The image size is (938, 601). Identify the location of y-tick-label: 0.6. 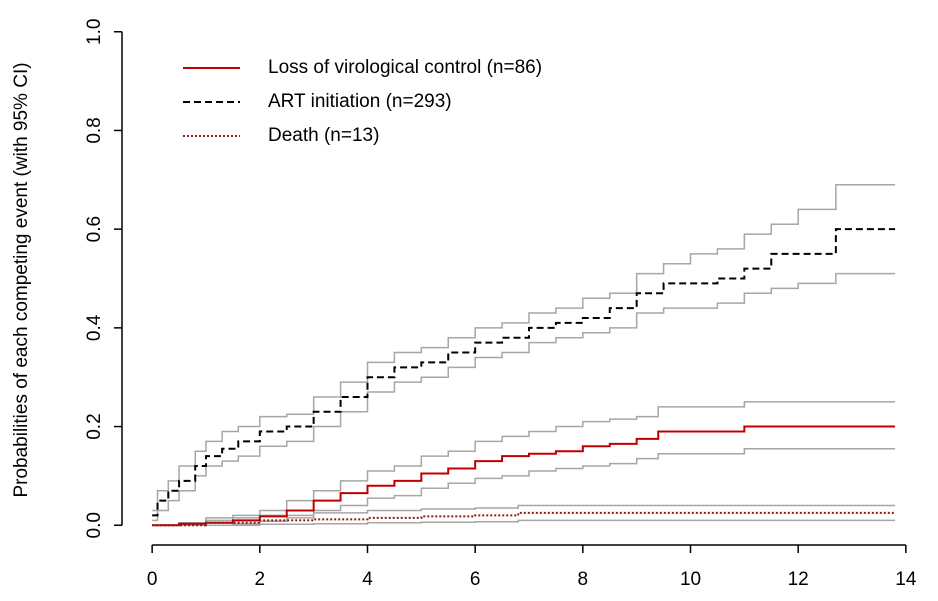
(94, 229).